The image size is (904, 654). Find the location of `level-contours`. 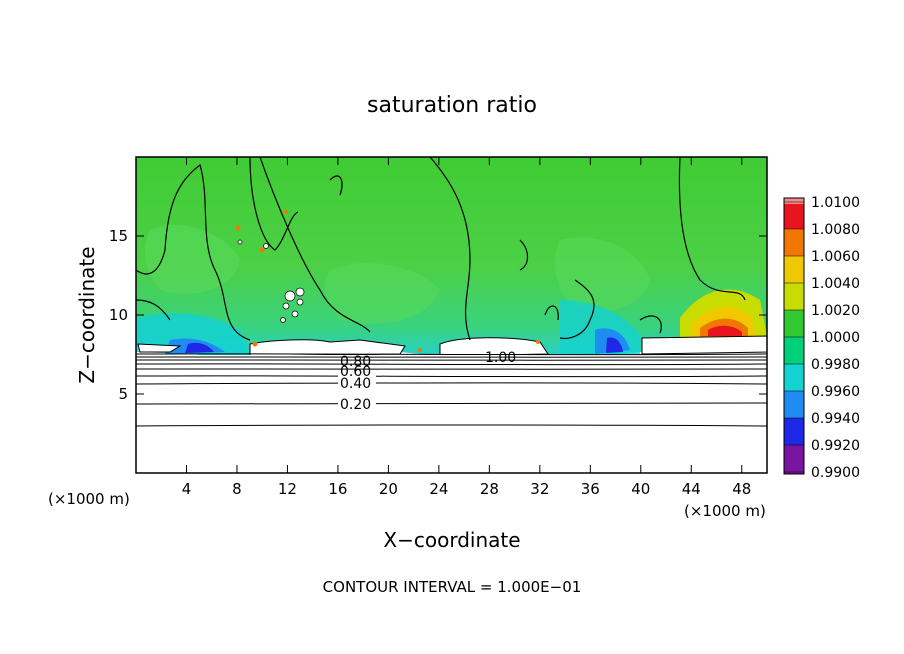

level-contours is located at coordinates (451, 390).